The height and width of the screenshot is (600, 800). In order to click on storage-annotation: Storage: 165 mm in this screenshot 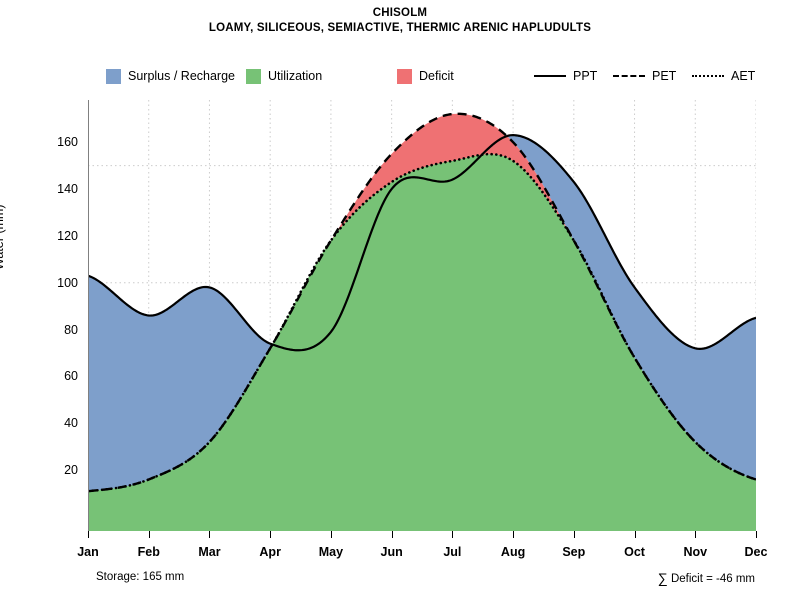, I will do `click(140, 577)`.